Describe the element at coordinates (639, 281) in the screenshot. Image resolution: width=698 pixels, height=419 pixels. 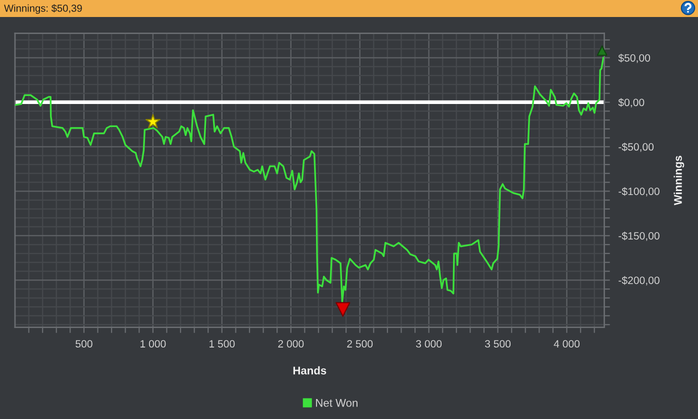
I see `y-tick-label: -$200,00` at that location.